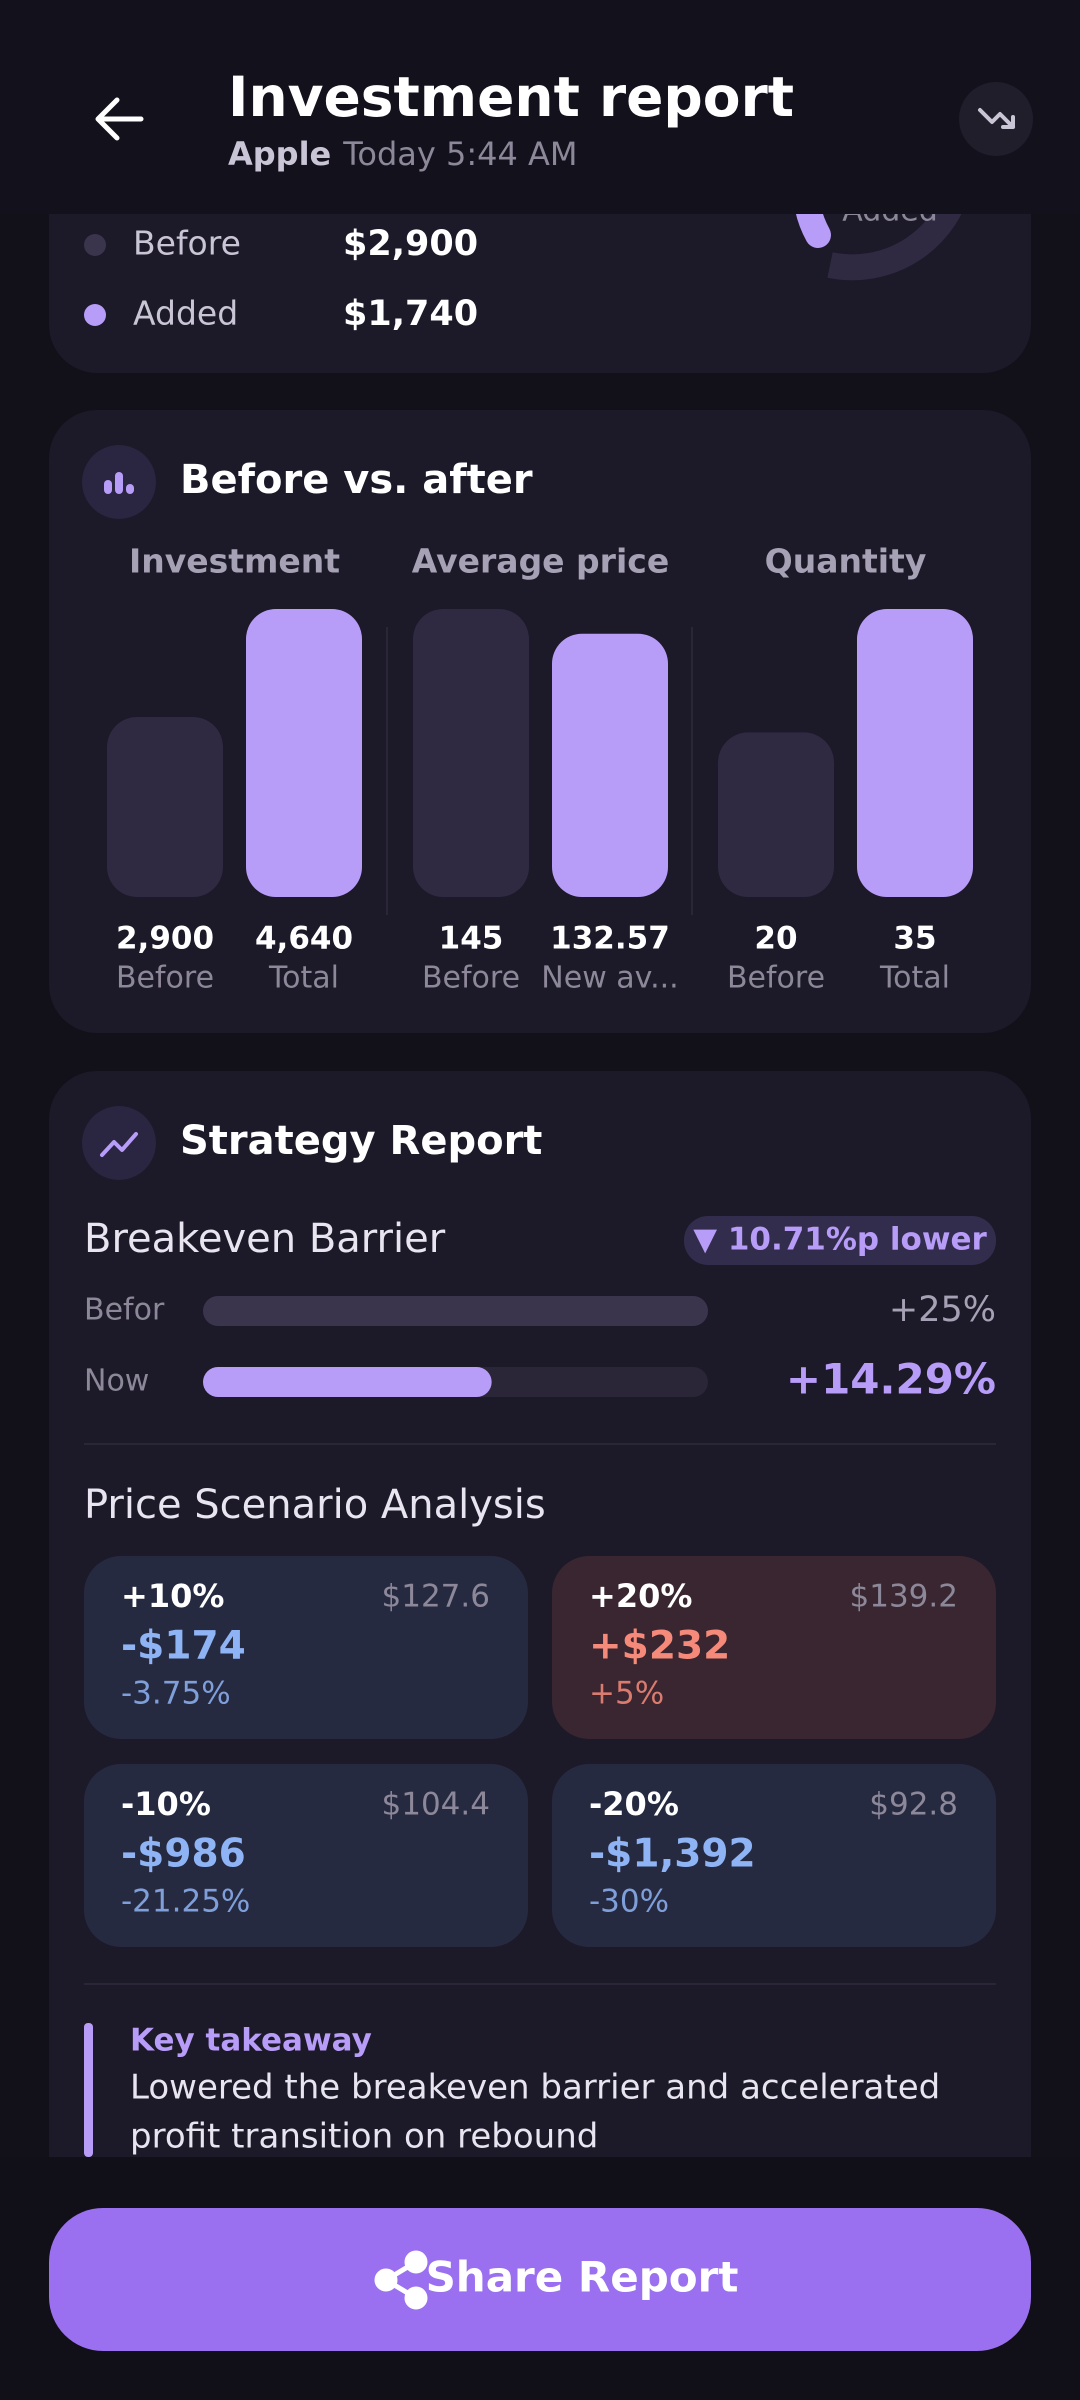 This screenshot has height=2400, width=1080. I want to click on bar-value: 132.57, so click(610, 939).